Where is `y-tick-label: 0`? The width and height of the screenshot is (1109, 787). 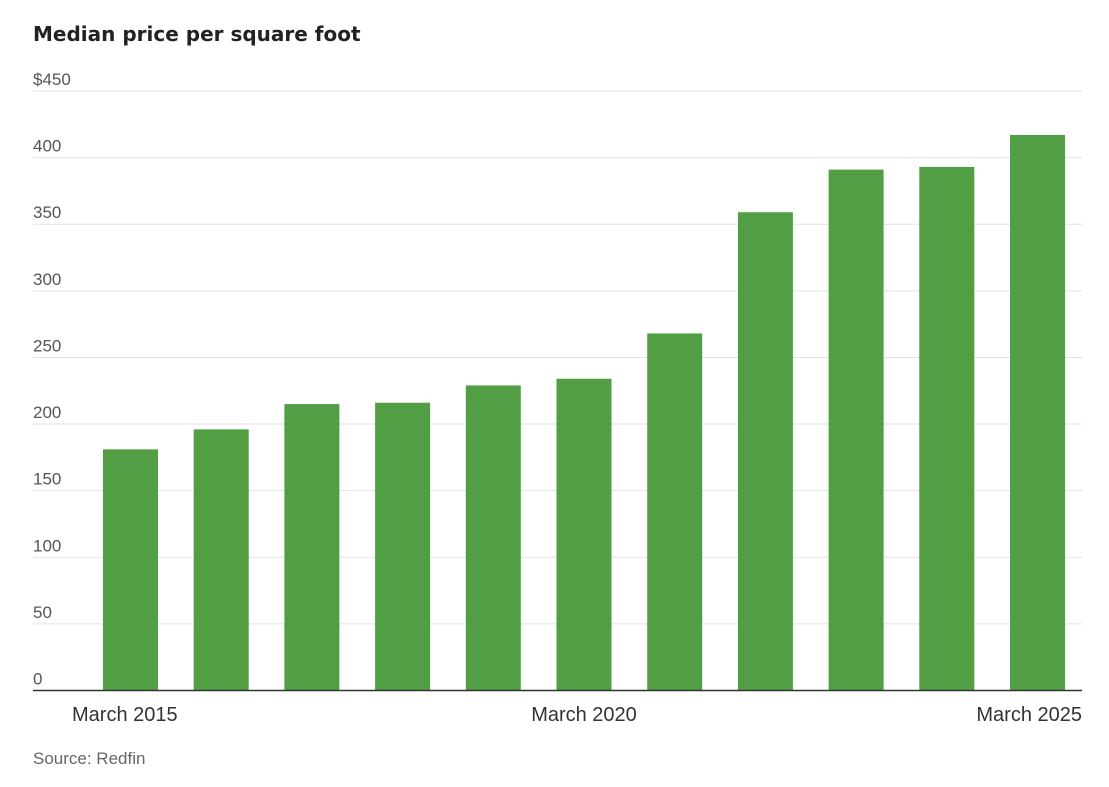 y-tick-label: 0 is located at coordinates (37, 679).